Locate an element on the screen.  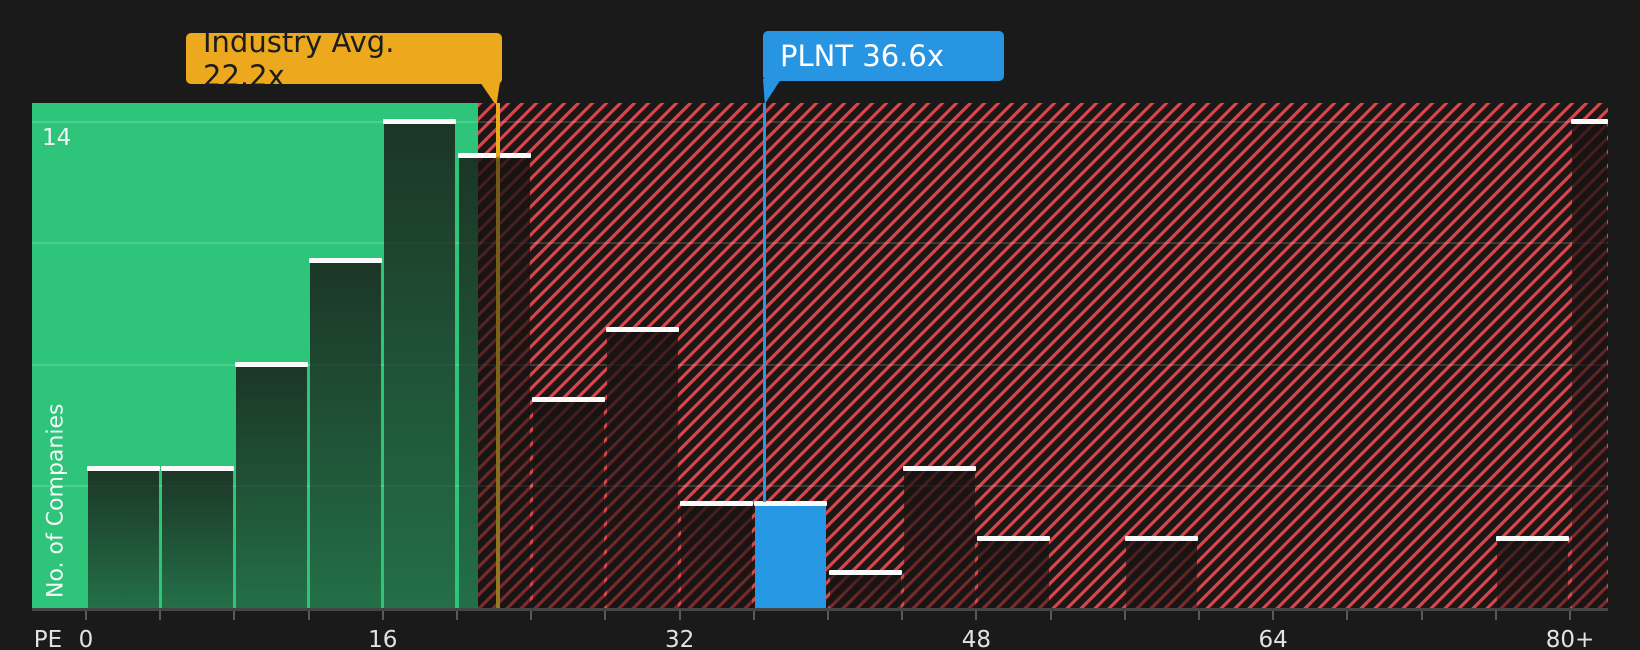
plnt-line is located at coordinates (765, 302).